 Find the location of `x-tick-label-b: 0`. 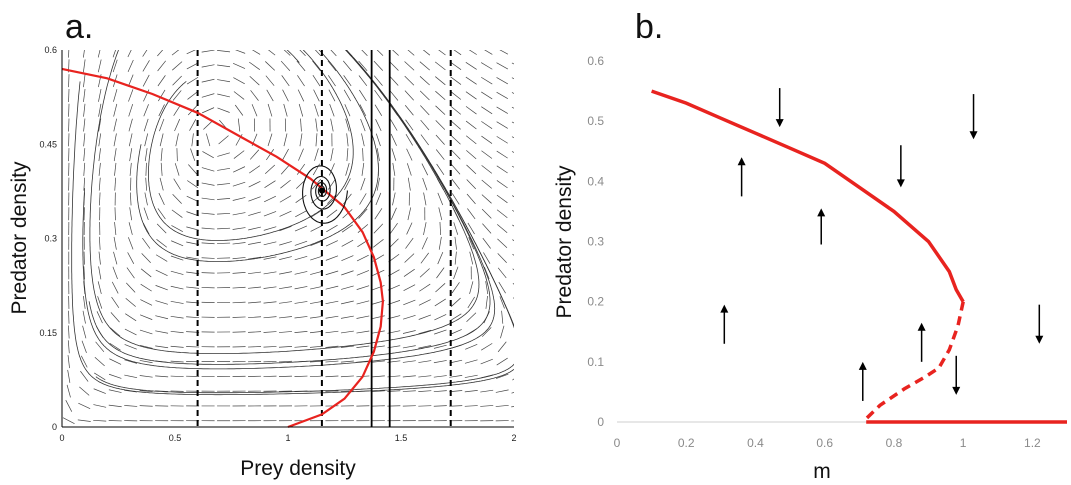

x-tick-label-b: 0 is located at coordinates (617, 443).